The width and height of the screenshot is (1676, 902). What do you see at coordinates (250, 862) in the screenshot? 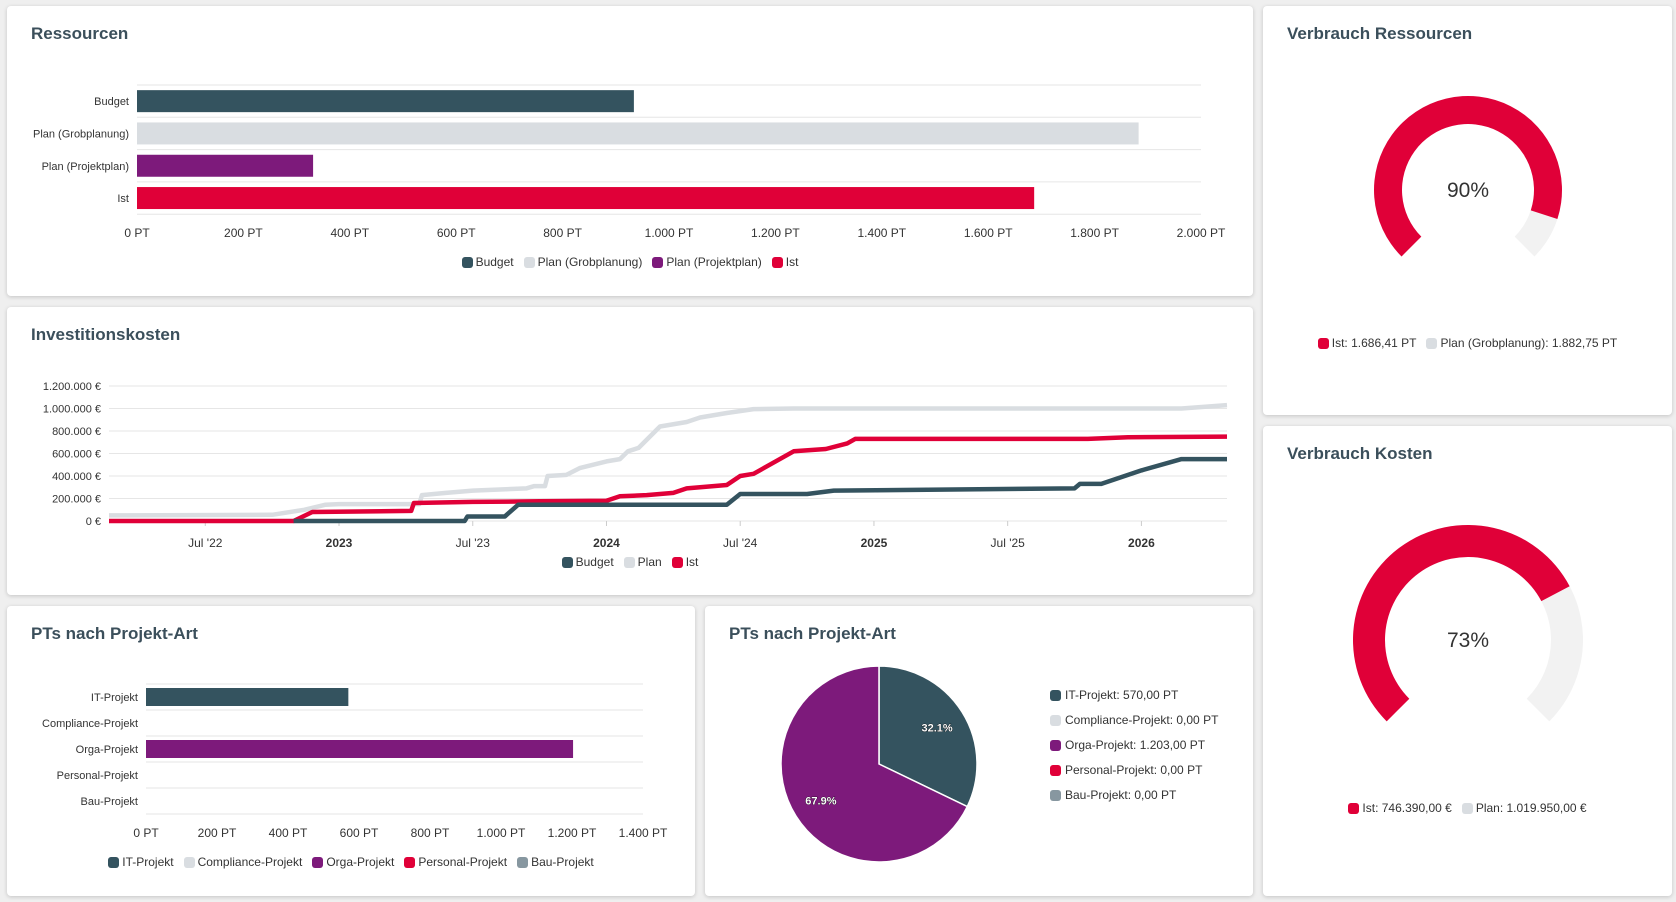
I see `legend-label: Compliance-Projekt` at bounding box center [250, 862].